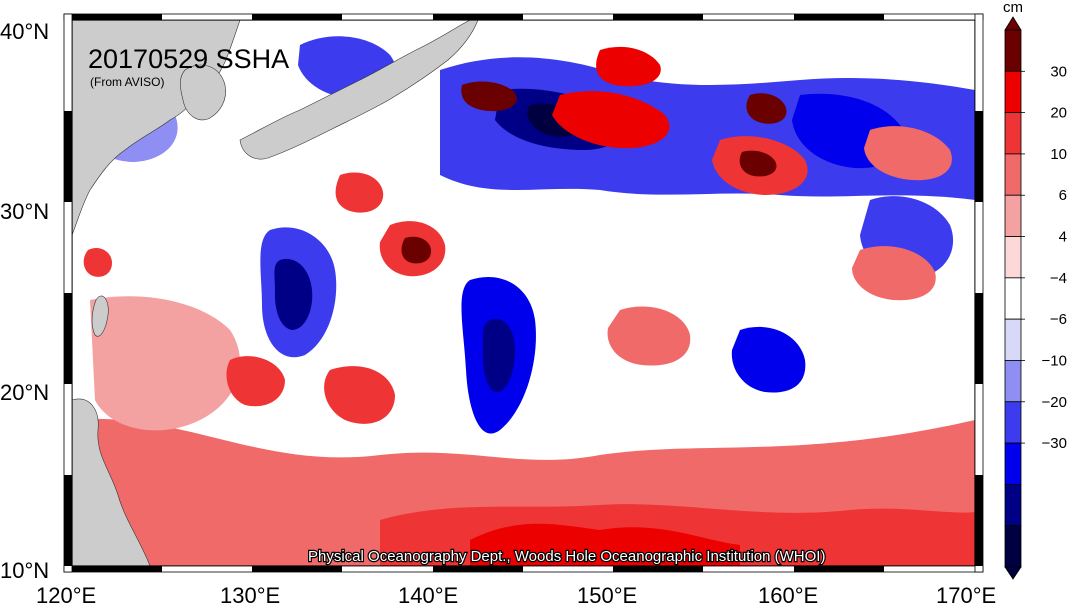  What do you see at coordinates (1058, 319) in the screenshot?
I see `colorbar-label: −6` at bounding box center [1058, 319].